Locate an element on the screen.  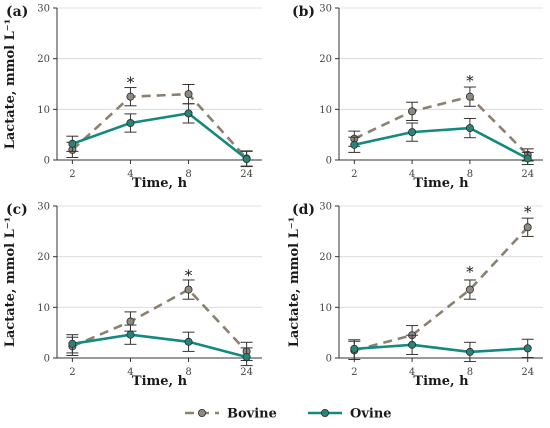
panel-label: (a) is located at coordinates (17, 12).